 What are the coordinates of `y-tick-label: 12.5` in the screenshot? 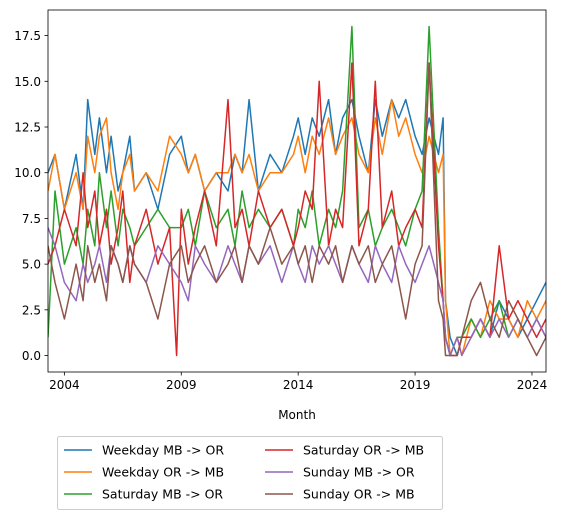 It's located at (27, 128).